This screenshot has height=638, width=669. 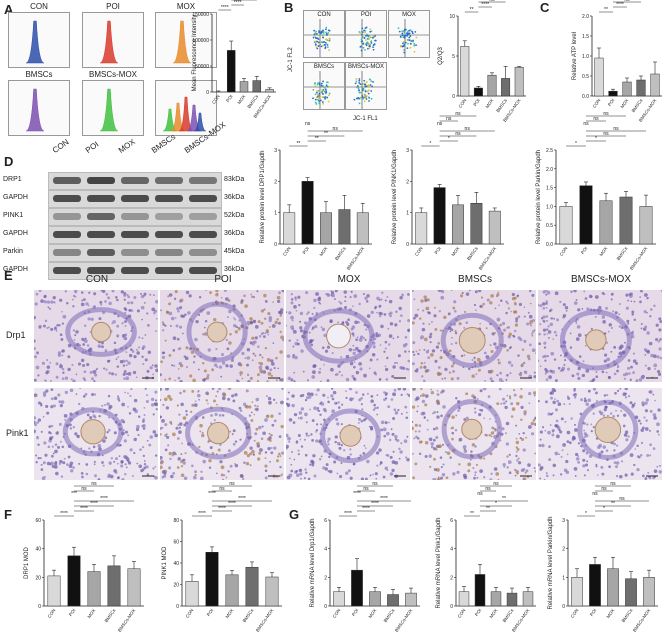 I want to click on wb-protein-label: DRP1, so click(x=12, y=179).